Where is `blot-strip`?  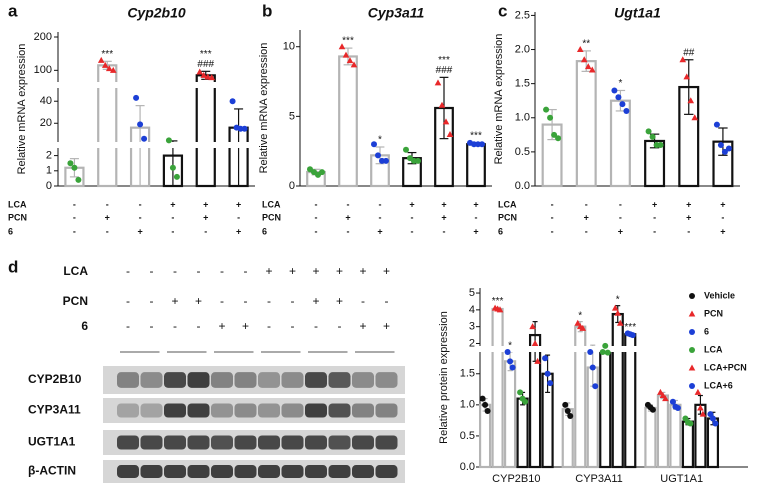
blot-strip is located at coordinates (254, 410).